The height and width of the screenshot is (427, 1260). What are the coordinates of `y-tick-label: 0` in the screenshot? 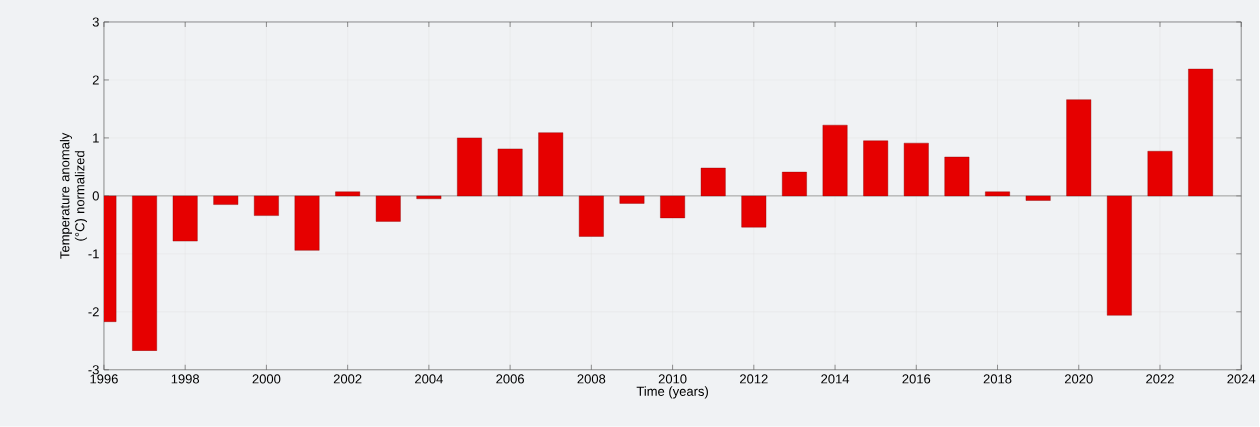 It's located at (95, 196).